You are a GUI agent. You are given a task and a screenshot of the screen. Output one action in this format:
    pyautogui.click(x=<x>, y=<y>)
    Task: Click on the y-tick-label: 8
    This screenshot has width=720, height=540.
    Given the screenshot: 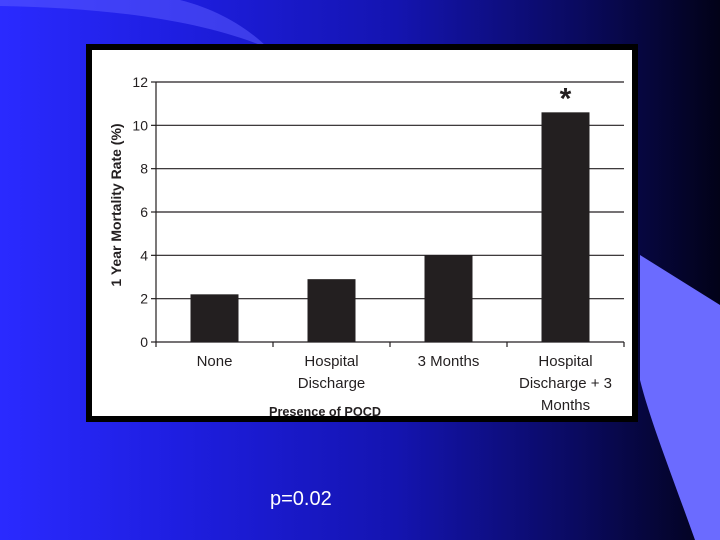 What is the action you would take?
    pyautogui.click(x=144, y=169)
    